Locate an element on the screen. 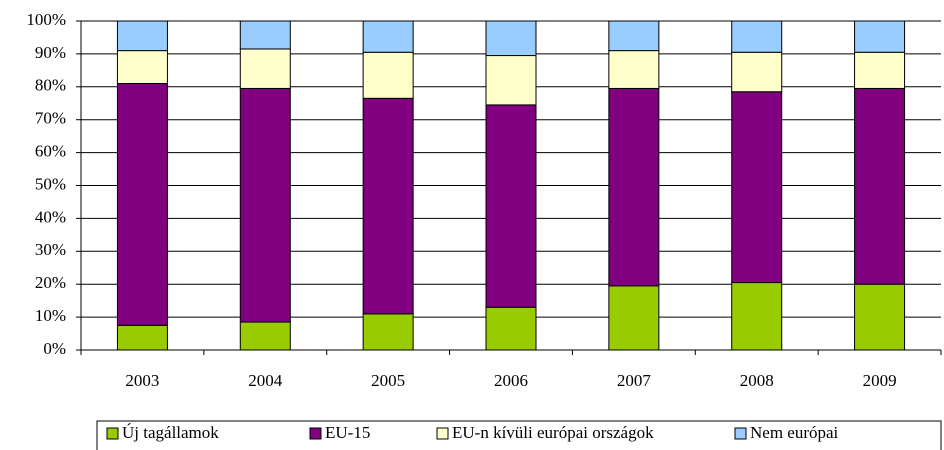 Image resolution: width=944 pixels, height=450 pixels. legend-label: EU-n kívüli európai országok is located at coordinates (553, 432).